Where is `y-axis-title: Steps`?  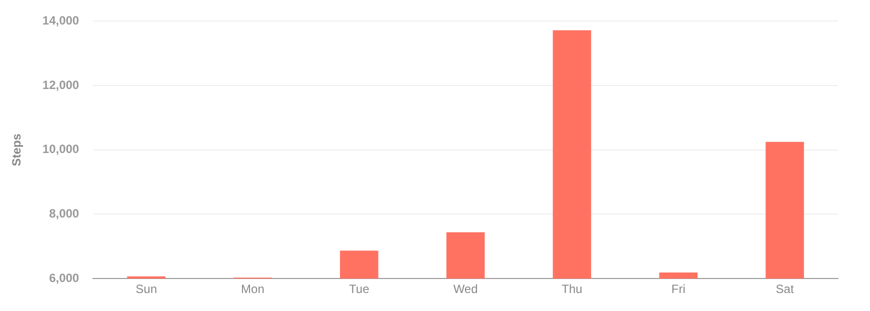 y-axis-title: Steps is located at coordinates (17, 149).